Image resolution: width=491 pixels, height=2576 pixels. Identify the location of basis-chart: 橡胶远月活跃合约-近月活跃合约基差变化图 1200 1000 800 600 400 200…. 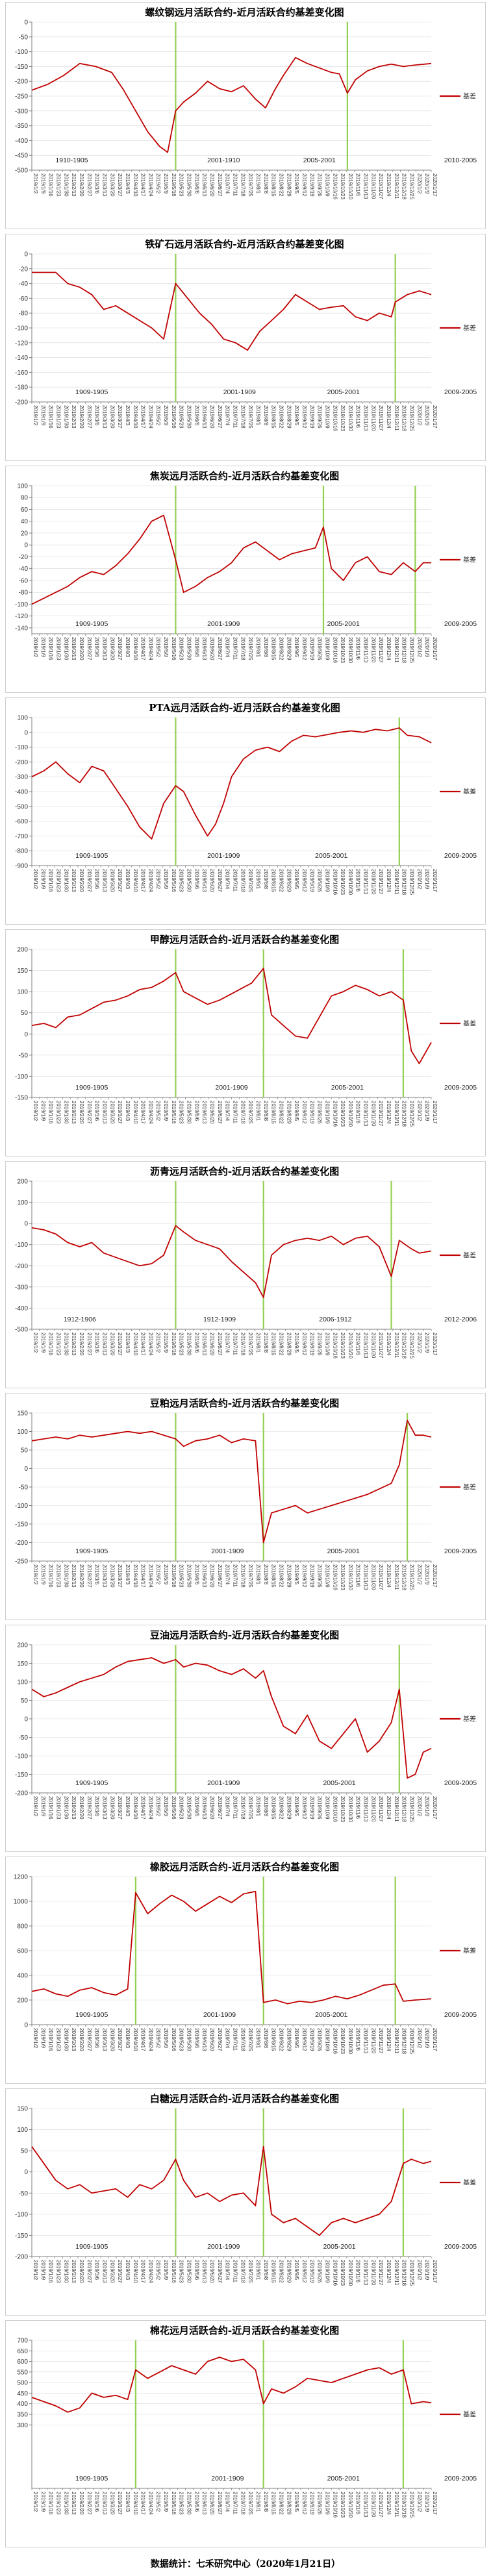
(245, 1958).